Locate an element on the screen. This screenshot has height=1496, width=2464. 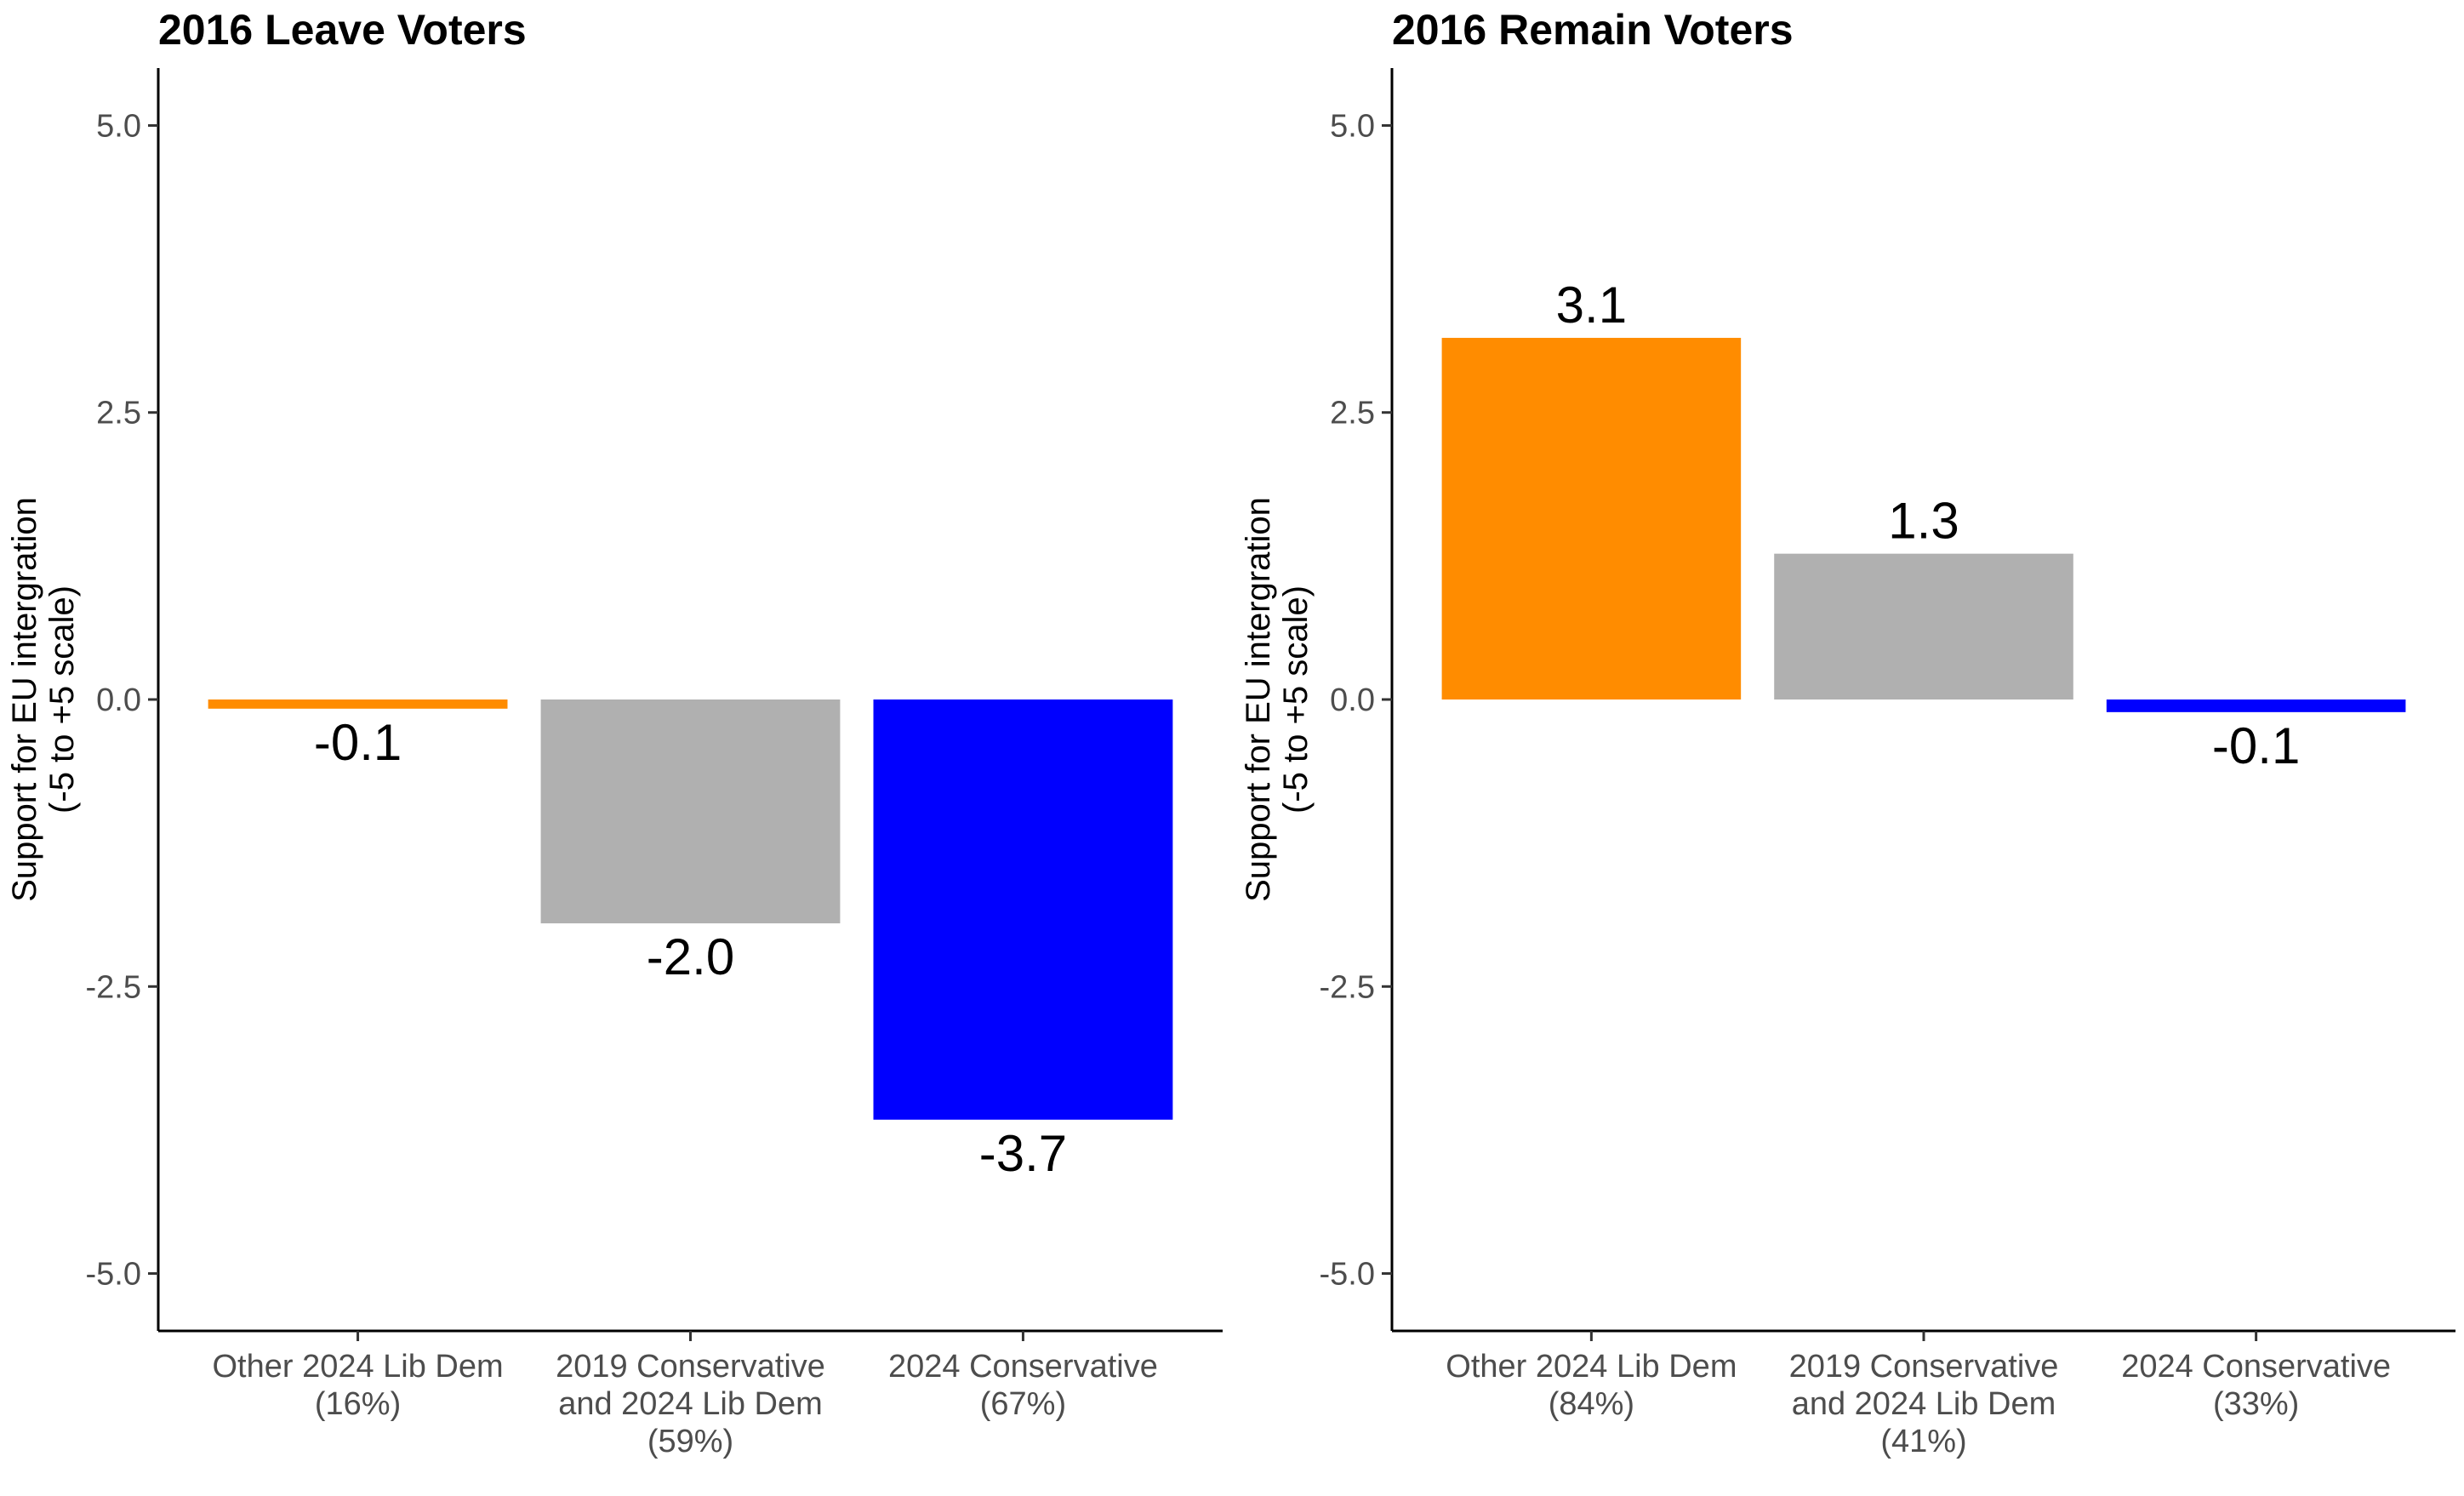
x-tick-label: Other 2024 Lib Dem (84%) is located at coordinates (1592, 1385).